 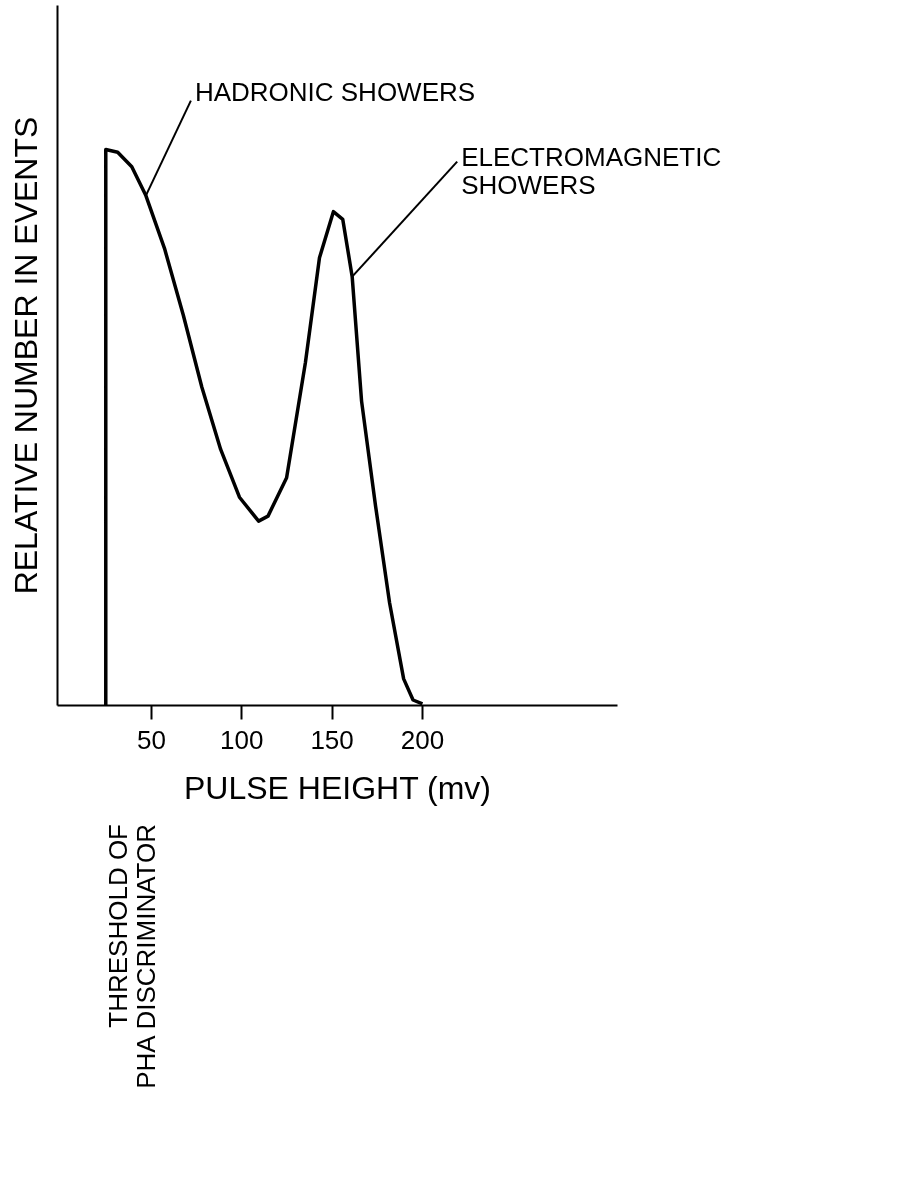 What do you see at coordinates (151, 739) in the screenshot?
I see `x-tick-label: 50` at bounding box center [151, 739].